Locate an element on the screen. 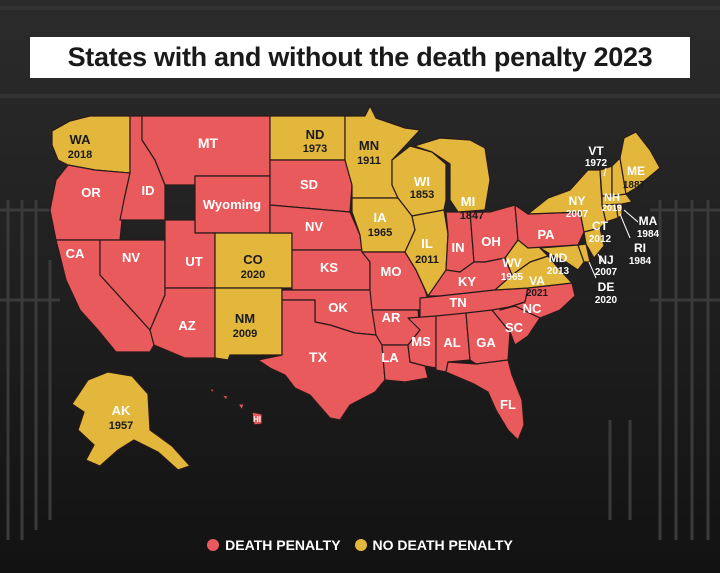 The width and height of the screenshot is (720, 573). label-il: IL is located at coordinates (427, 243).